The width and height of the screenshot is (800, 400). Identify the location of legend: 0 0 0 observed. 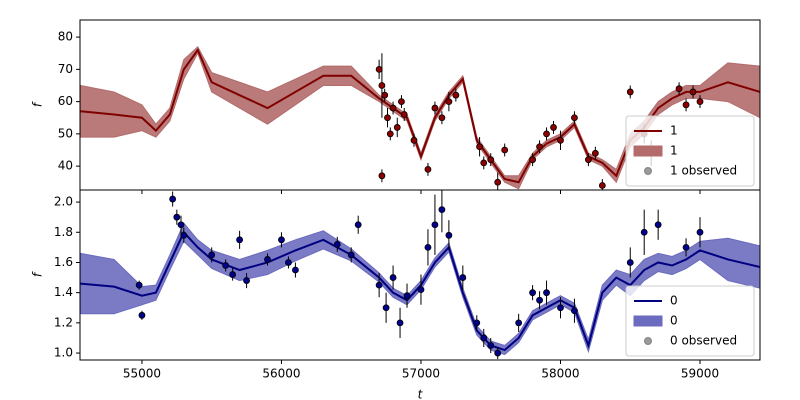
(690, 321).